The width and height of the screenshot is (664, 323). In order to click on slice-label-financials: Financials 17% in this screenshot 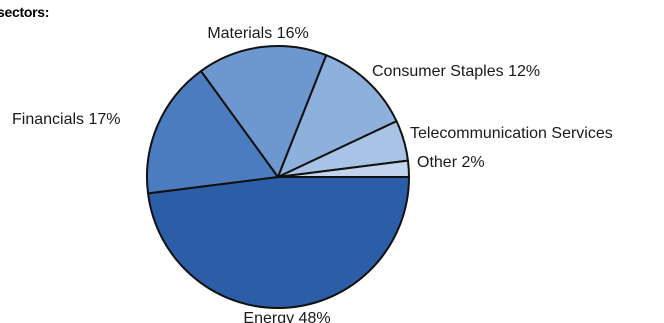, I will do `click(66, 119)`.